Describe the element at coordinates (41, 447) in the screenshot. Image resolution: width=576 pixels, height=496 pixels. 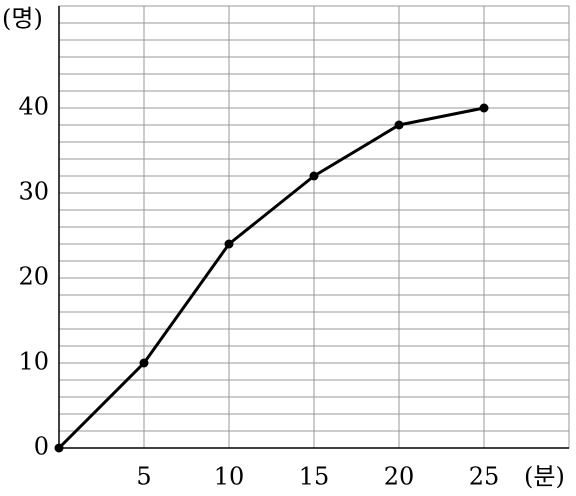
I see `y-tick-label: 0` at that location.